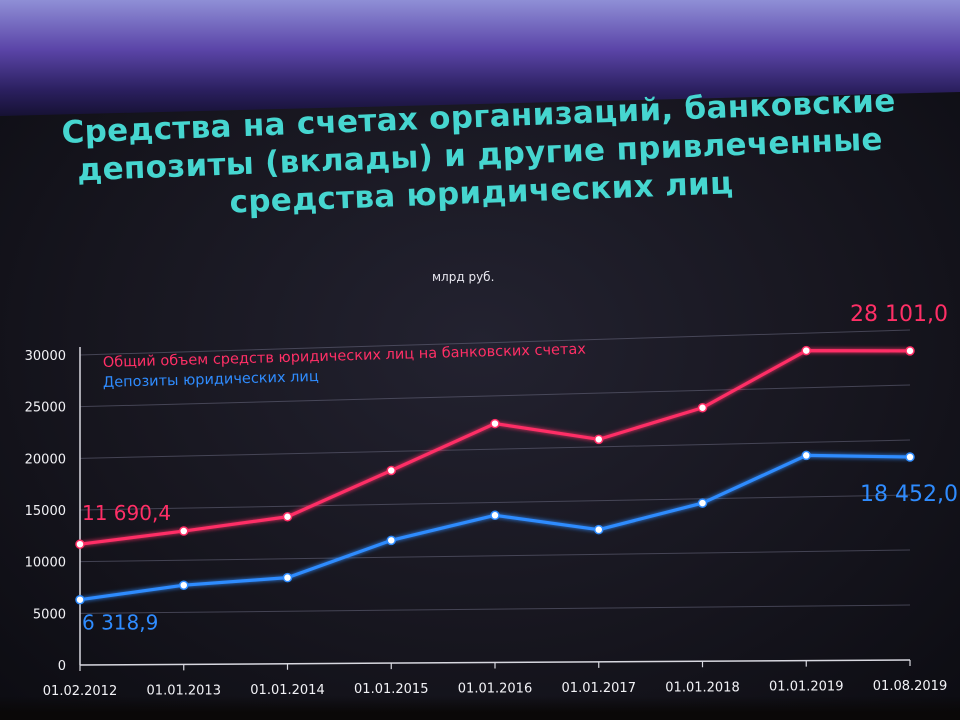 This screenshot has height=720, width=960. Describe the element at coordinates (599, 688) in the screenshot. I see `x-tick-label: 01.01.2017` at that location.